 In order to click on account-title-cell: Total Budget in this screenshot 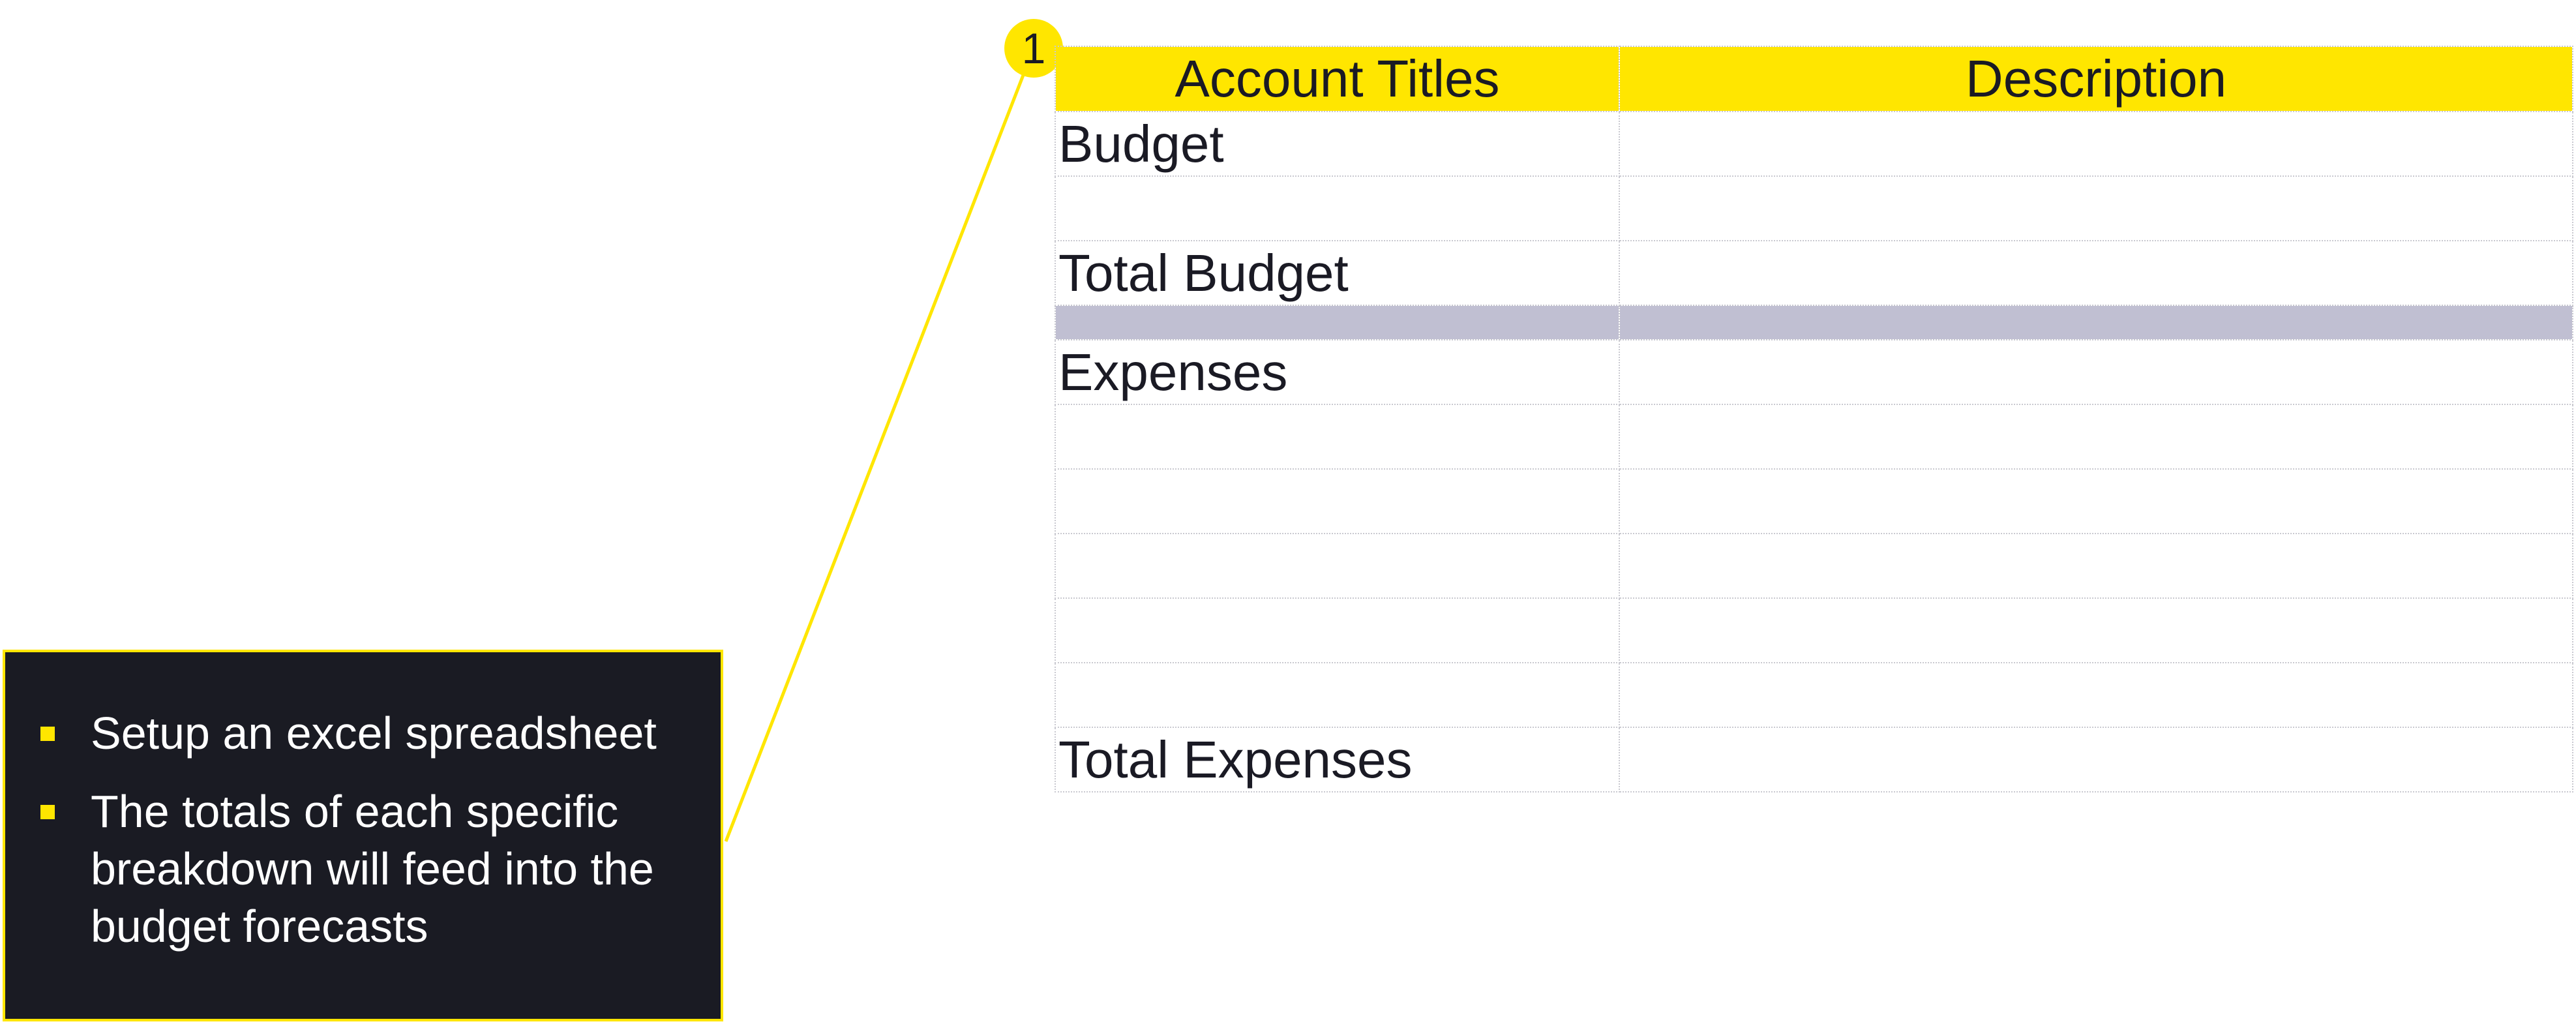, I will do `click(1337, 273)`.